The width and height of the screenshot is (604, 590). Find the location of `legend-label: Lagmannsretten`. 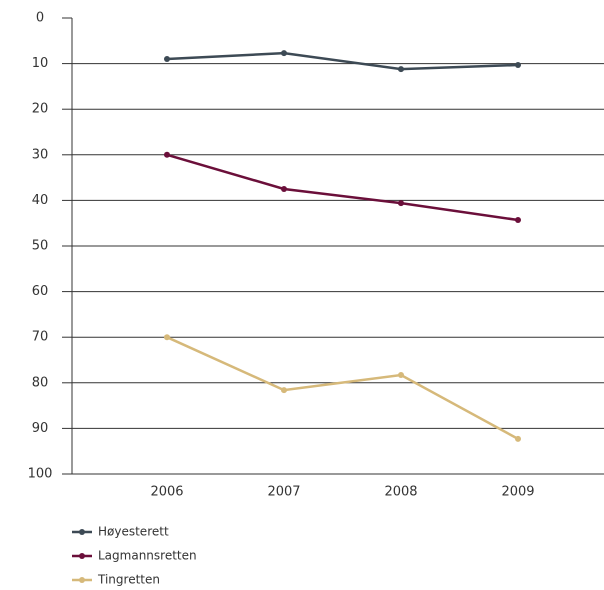

legend-label: Lagmannsretten is located at coordinates (147, 556).